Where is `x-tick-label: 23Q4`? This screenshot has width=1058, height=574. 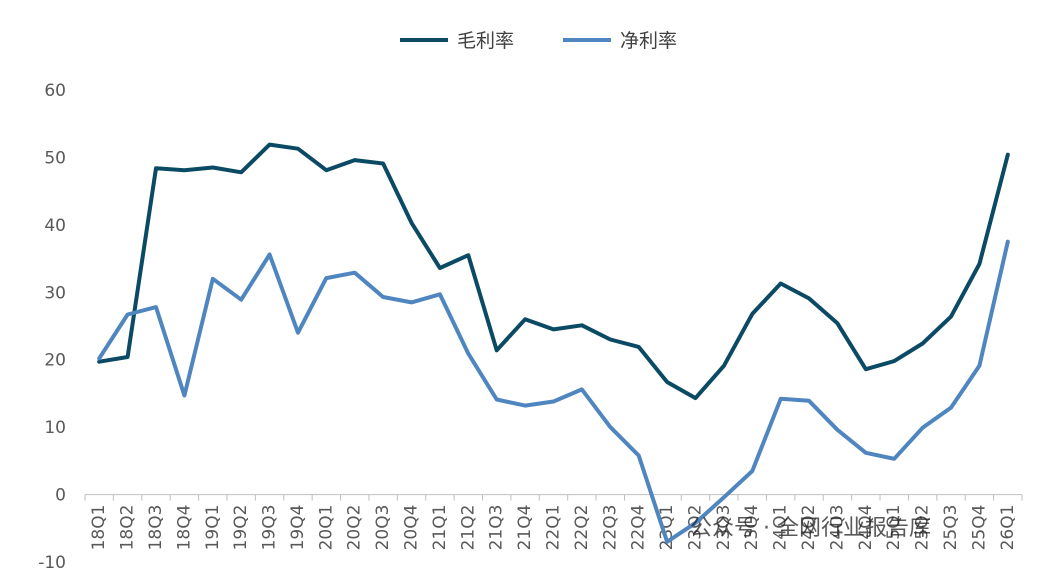
x-tick-label: 23Q4 is located at coordinates (752, 528).